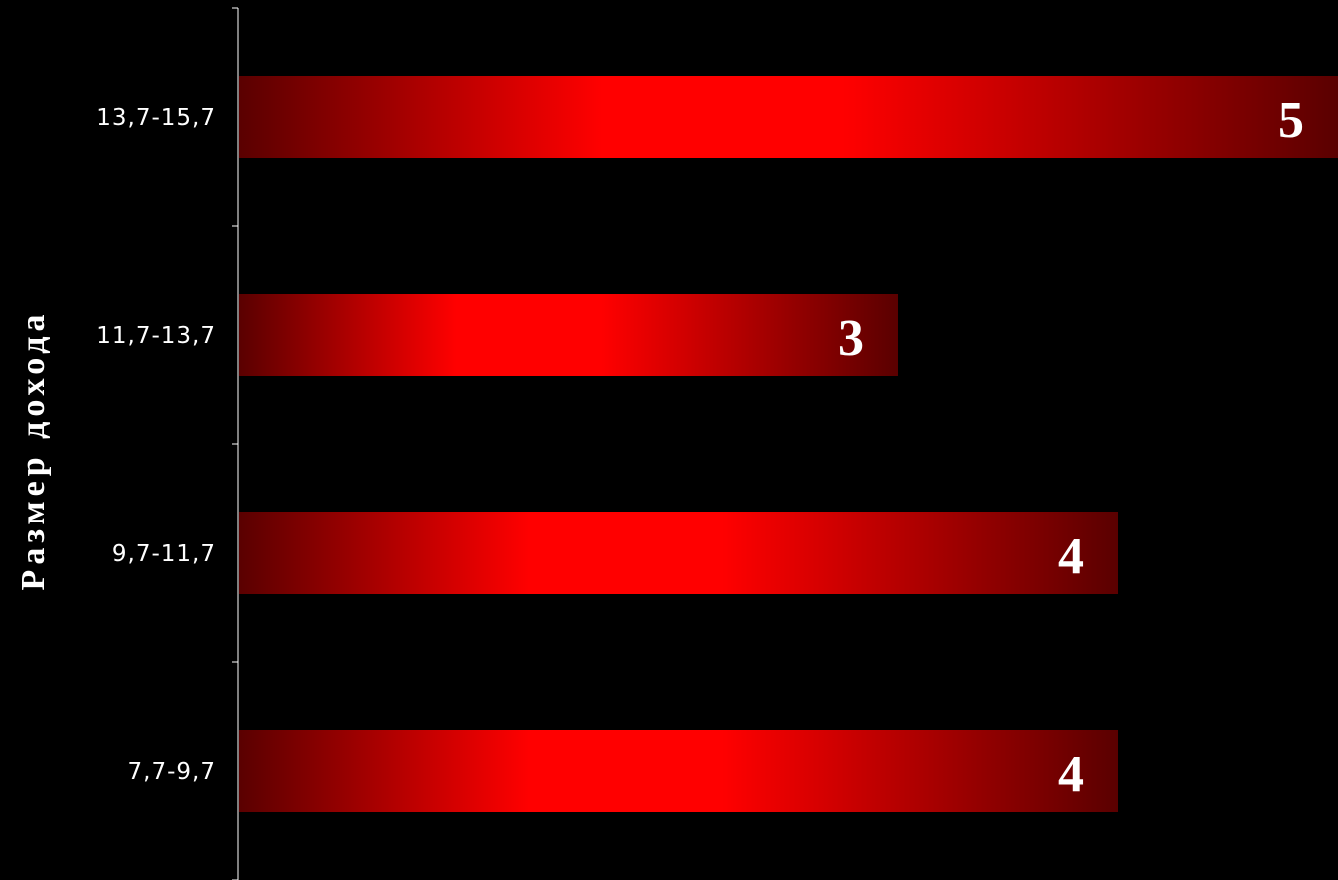  What do you see at coordinates (156, 118) in the screenshot?
I see `category-label-1: 13,7-15,7` at bounding box center [156, 118].